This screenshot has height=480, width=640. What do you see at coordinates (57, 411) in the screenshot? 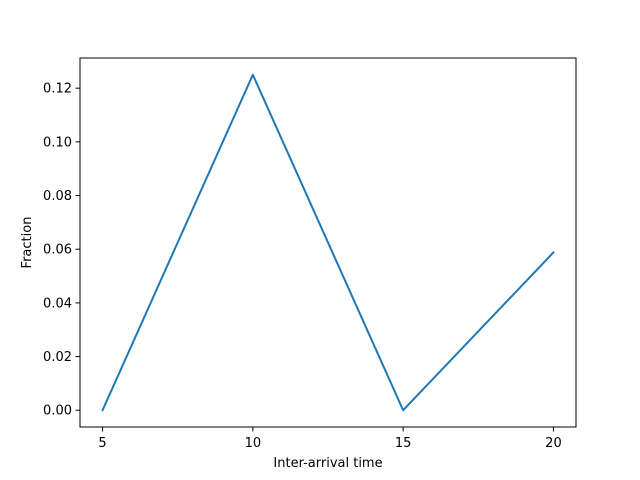
I see `y-tick-label: 0.00` at bounding box center [57, 411].